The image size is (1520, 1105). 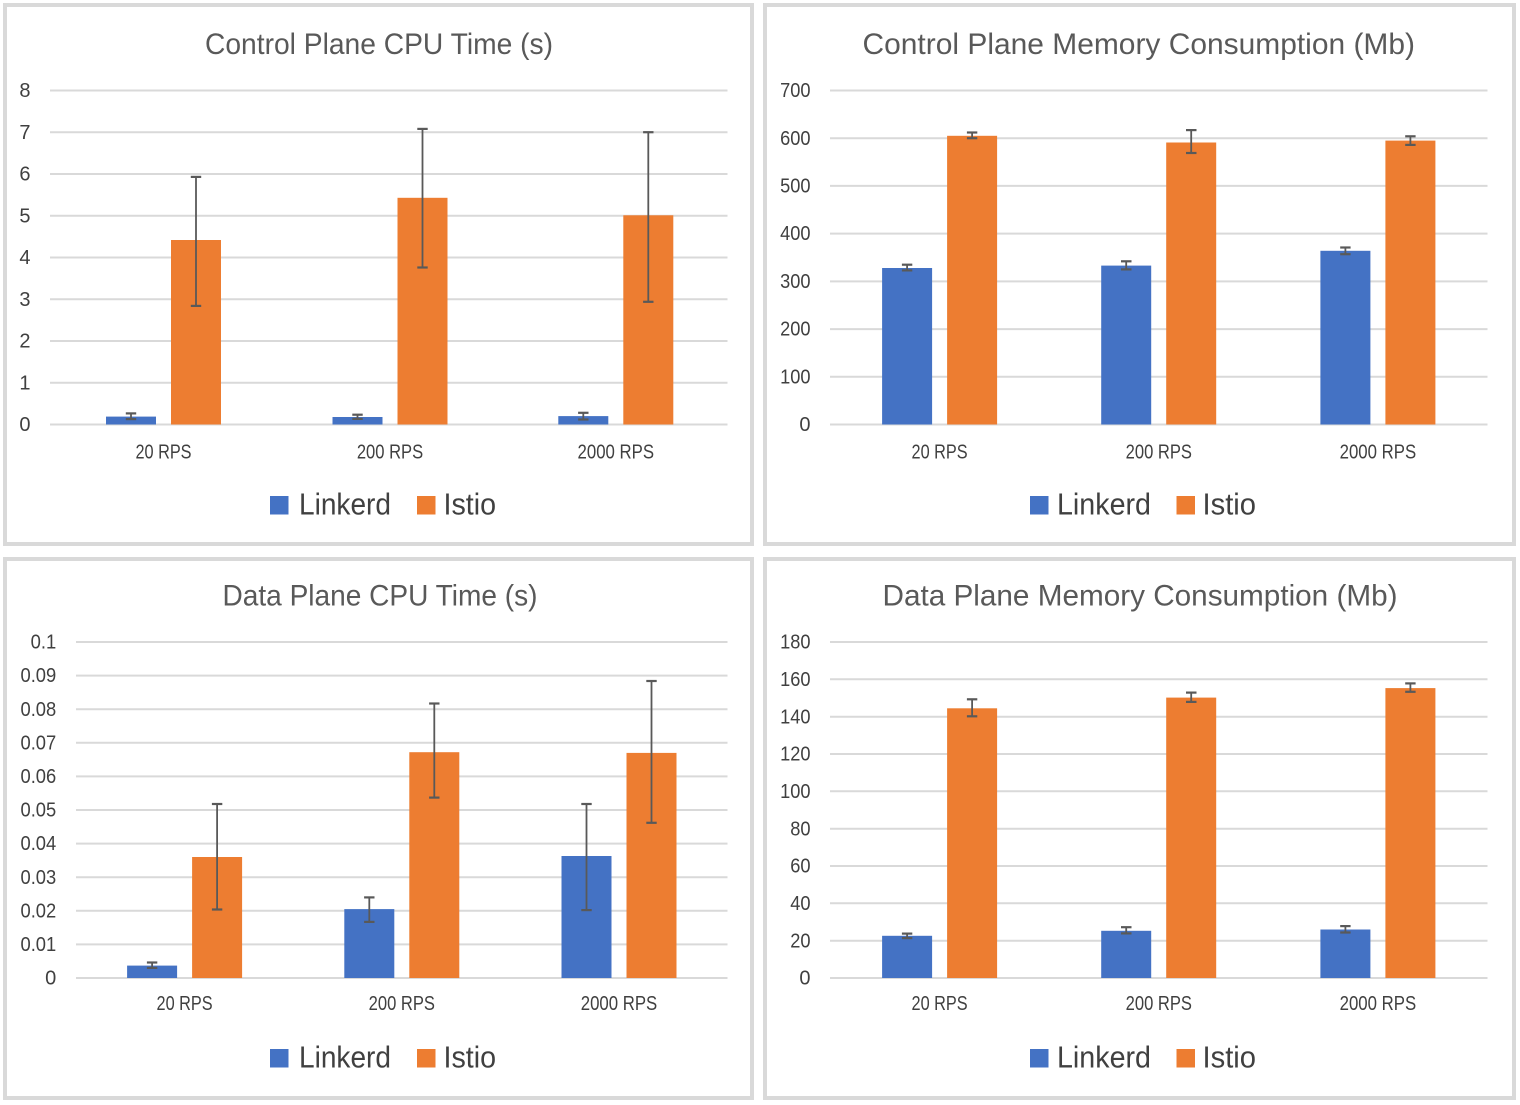 What do you see at coordinates (800, 867) in the screenshot?
I see `svg-text: 60` at bounding box center [800, 867].